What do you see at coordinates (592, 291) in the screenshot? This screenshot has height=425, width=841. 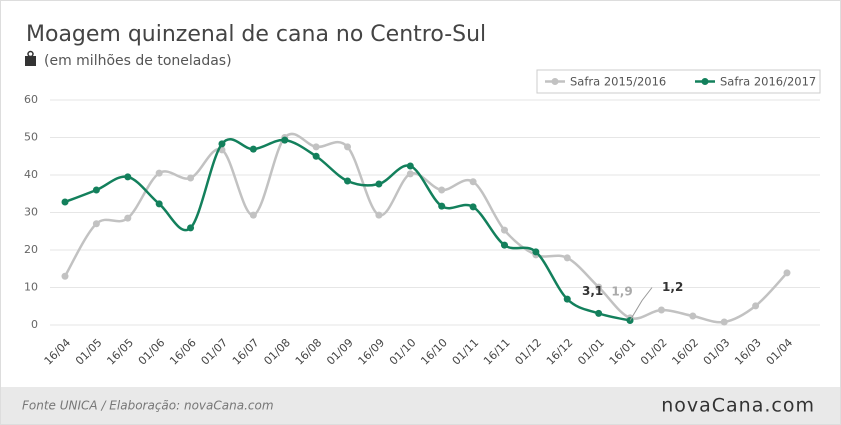 I see `data-label: 3,1` at bounding box center [592, 291].